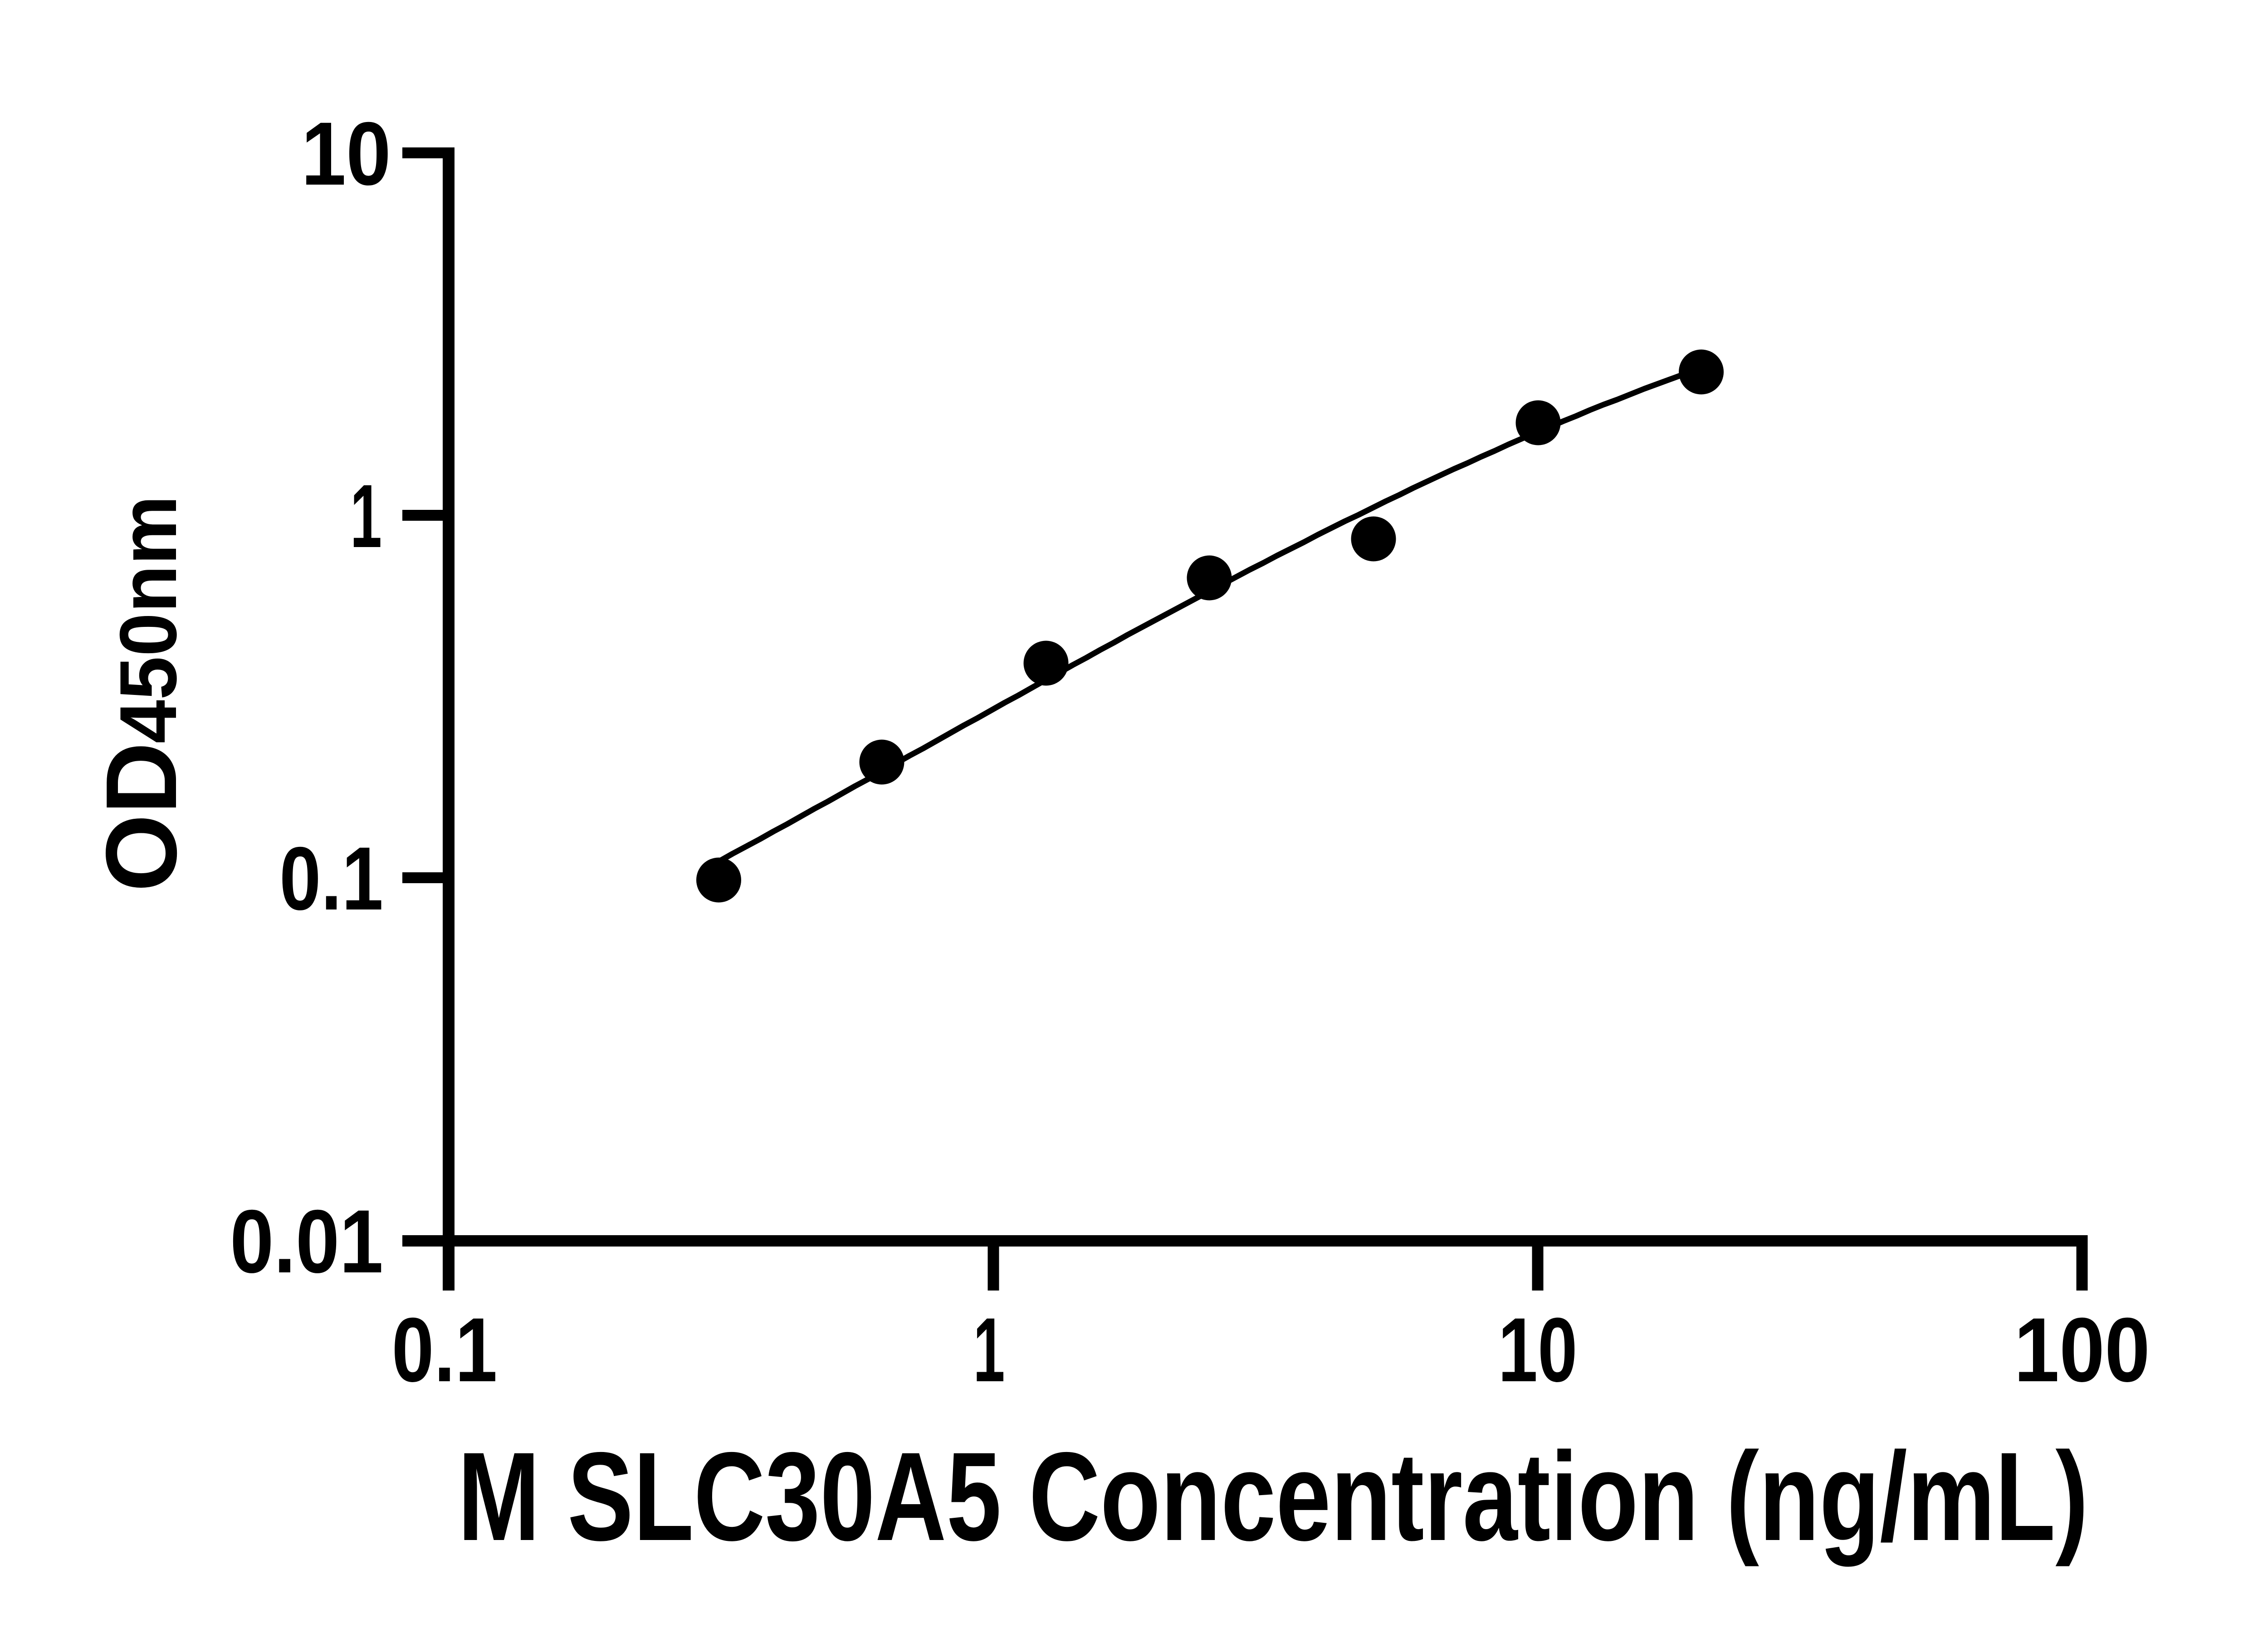 The width and height of the screenshot is (2268, 1633). What do you see at coordinates (1273, 1497) in the screenshot?
I see `svg-text:M SLC30A5 Concentration (ng/mL: M SLC30A5 Concentration (ng/mL)` at bounding box center [1273, 1497].